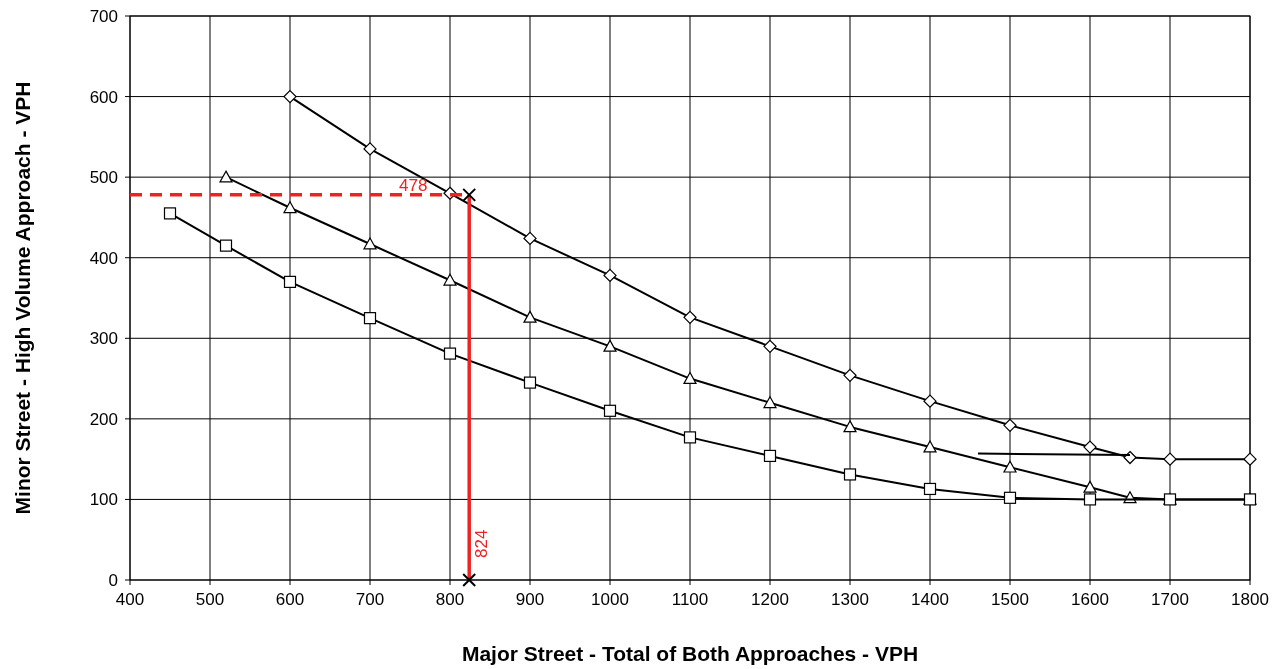 The height and width of the screenshot is (669, 1284). I want to click on y-tick-label: 500, so click(103, 178).